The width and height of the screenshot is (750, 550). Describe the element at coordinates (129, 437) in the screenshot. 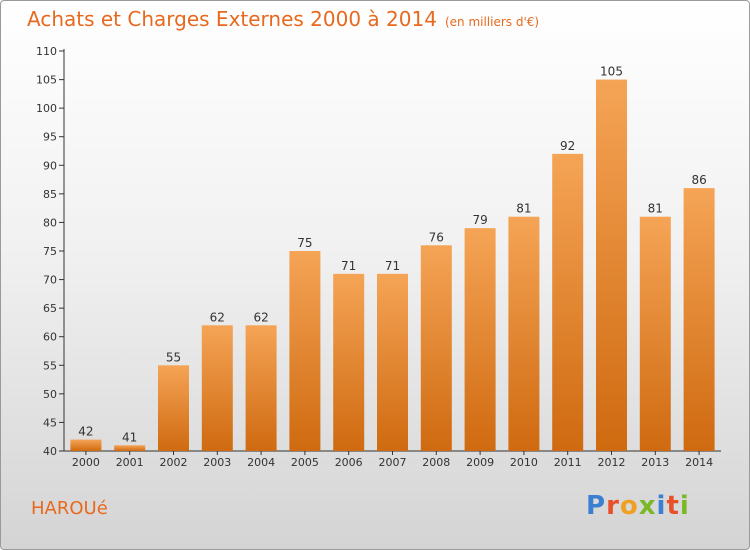

I see `data-label: 41` at that location.